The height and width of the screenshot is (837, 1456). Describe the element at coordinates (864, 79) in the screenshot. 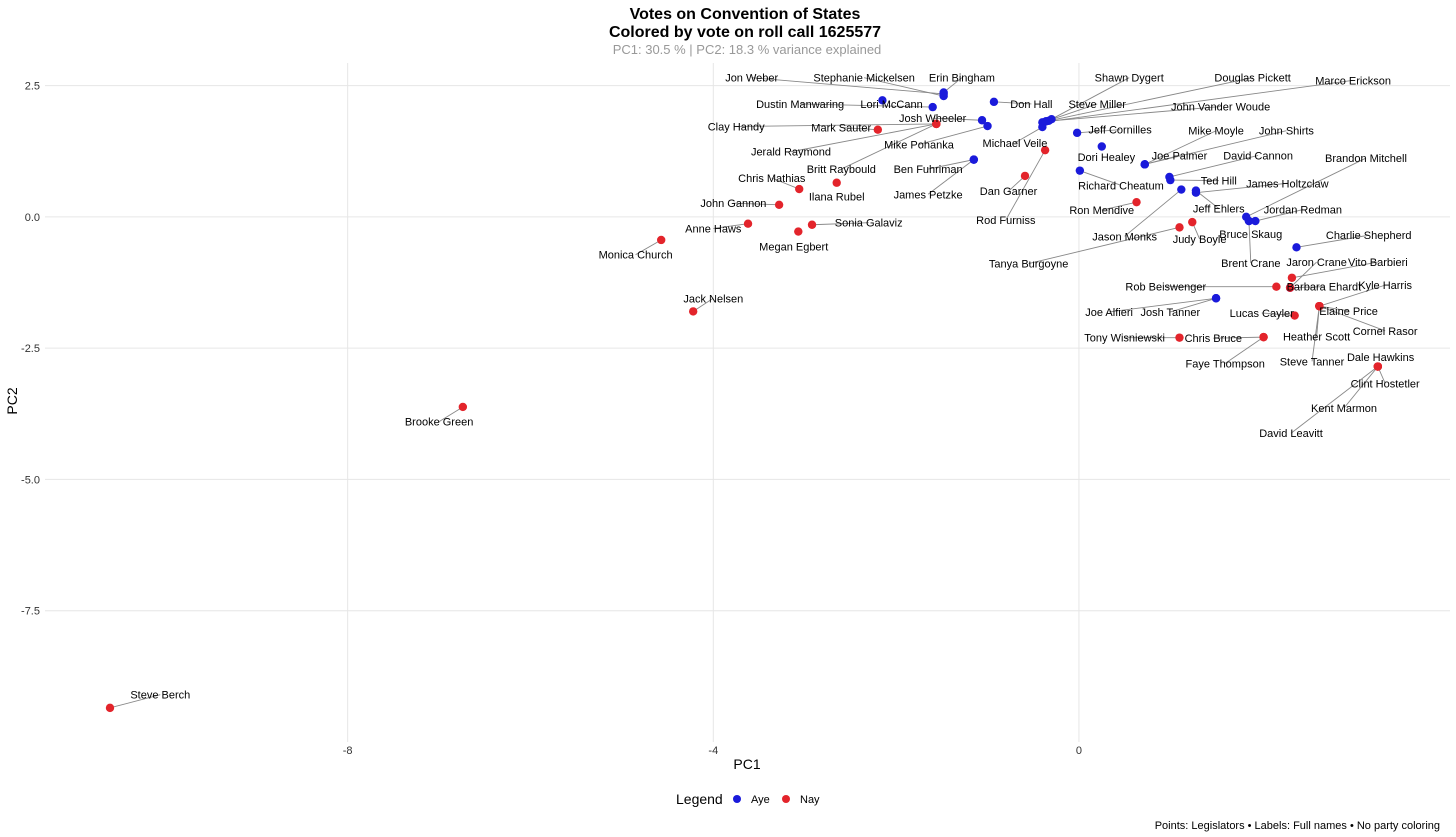

I see `point-label: Stephanie Mickelsen` at that location.